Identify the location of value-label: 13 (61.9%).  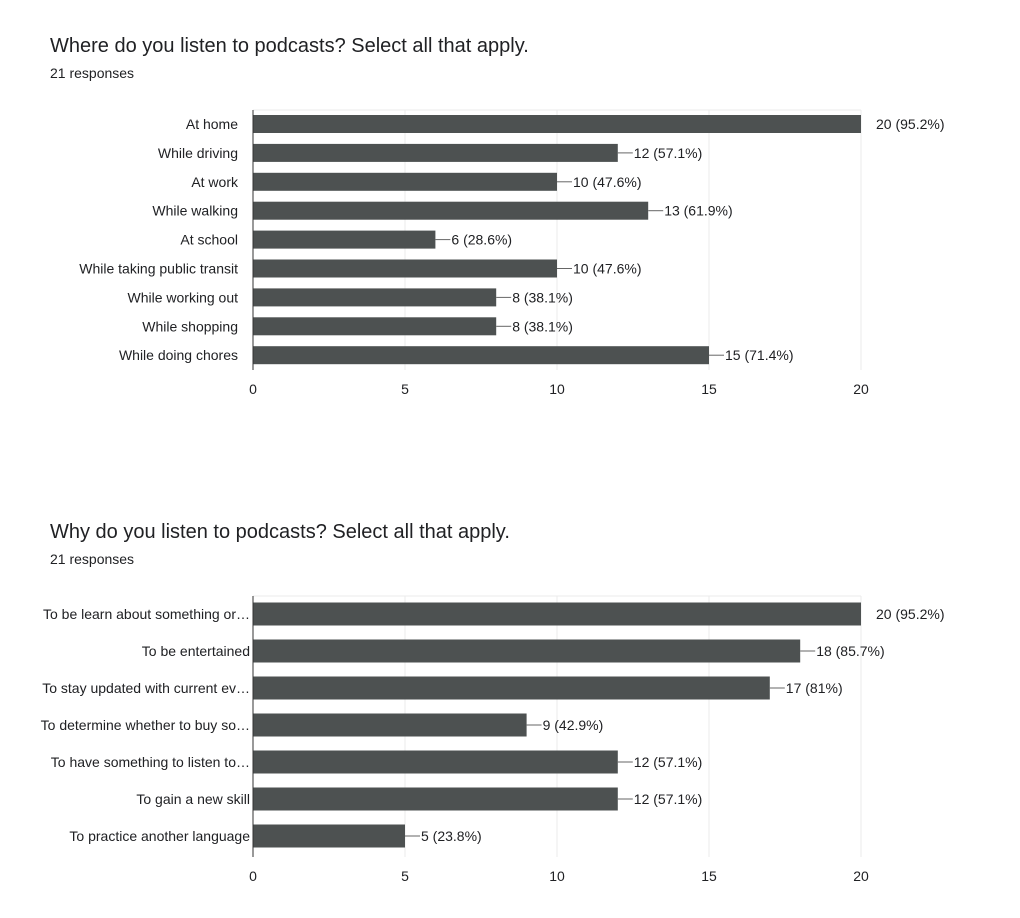
(698, 211).